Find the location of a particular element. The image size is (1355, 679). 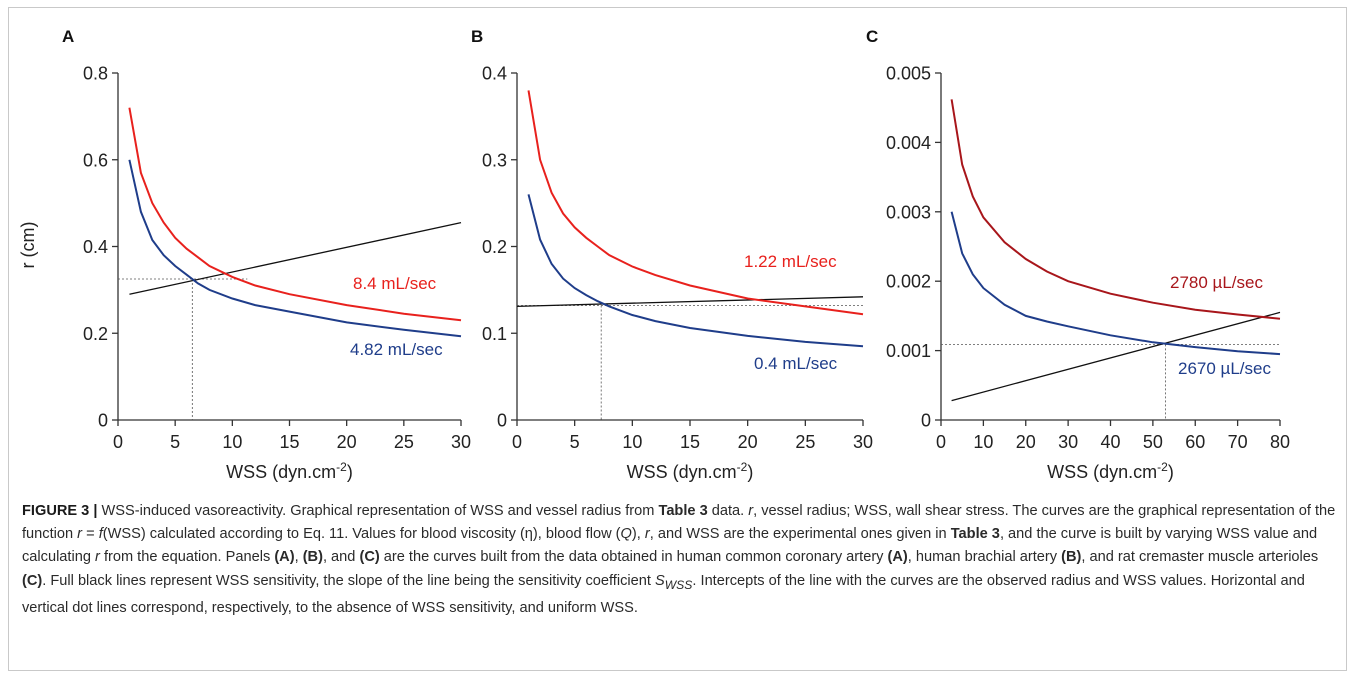

x-tick-label: 70 is located at coordinates (1238, 442).